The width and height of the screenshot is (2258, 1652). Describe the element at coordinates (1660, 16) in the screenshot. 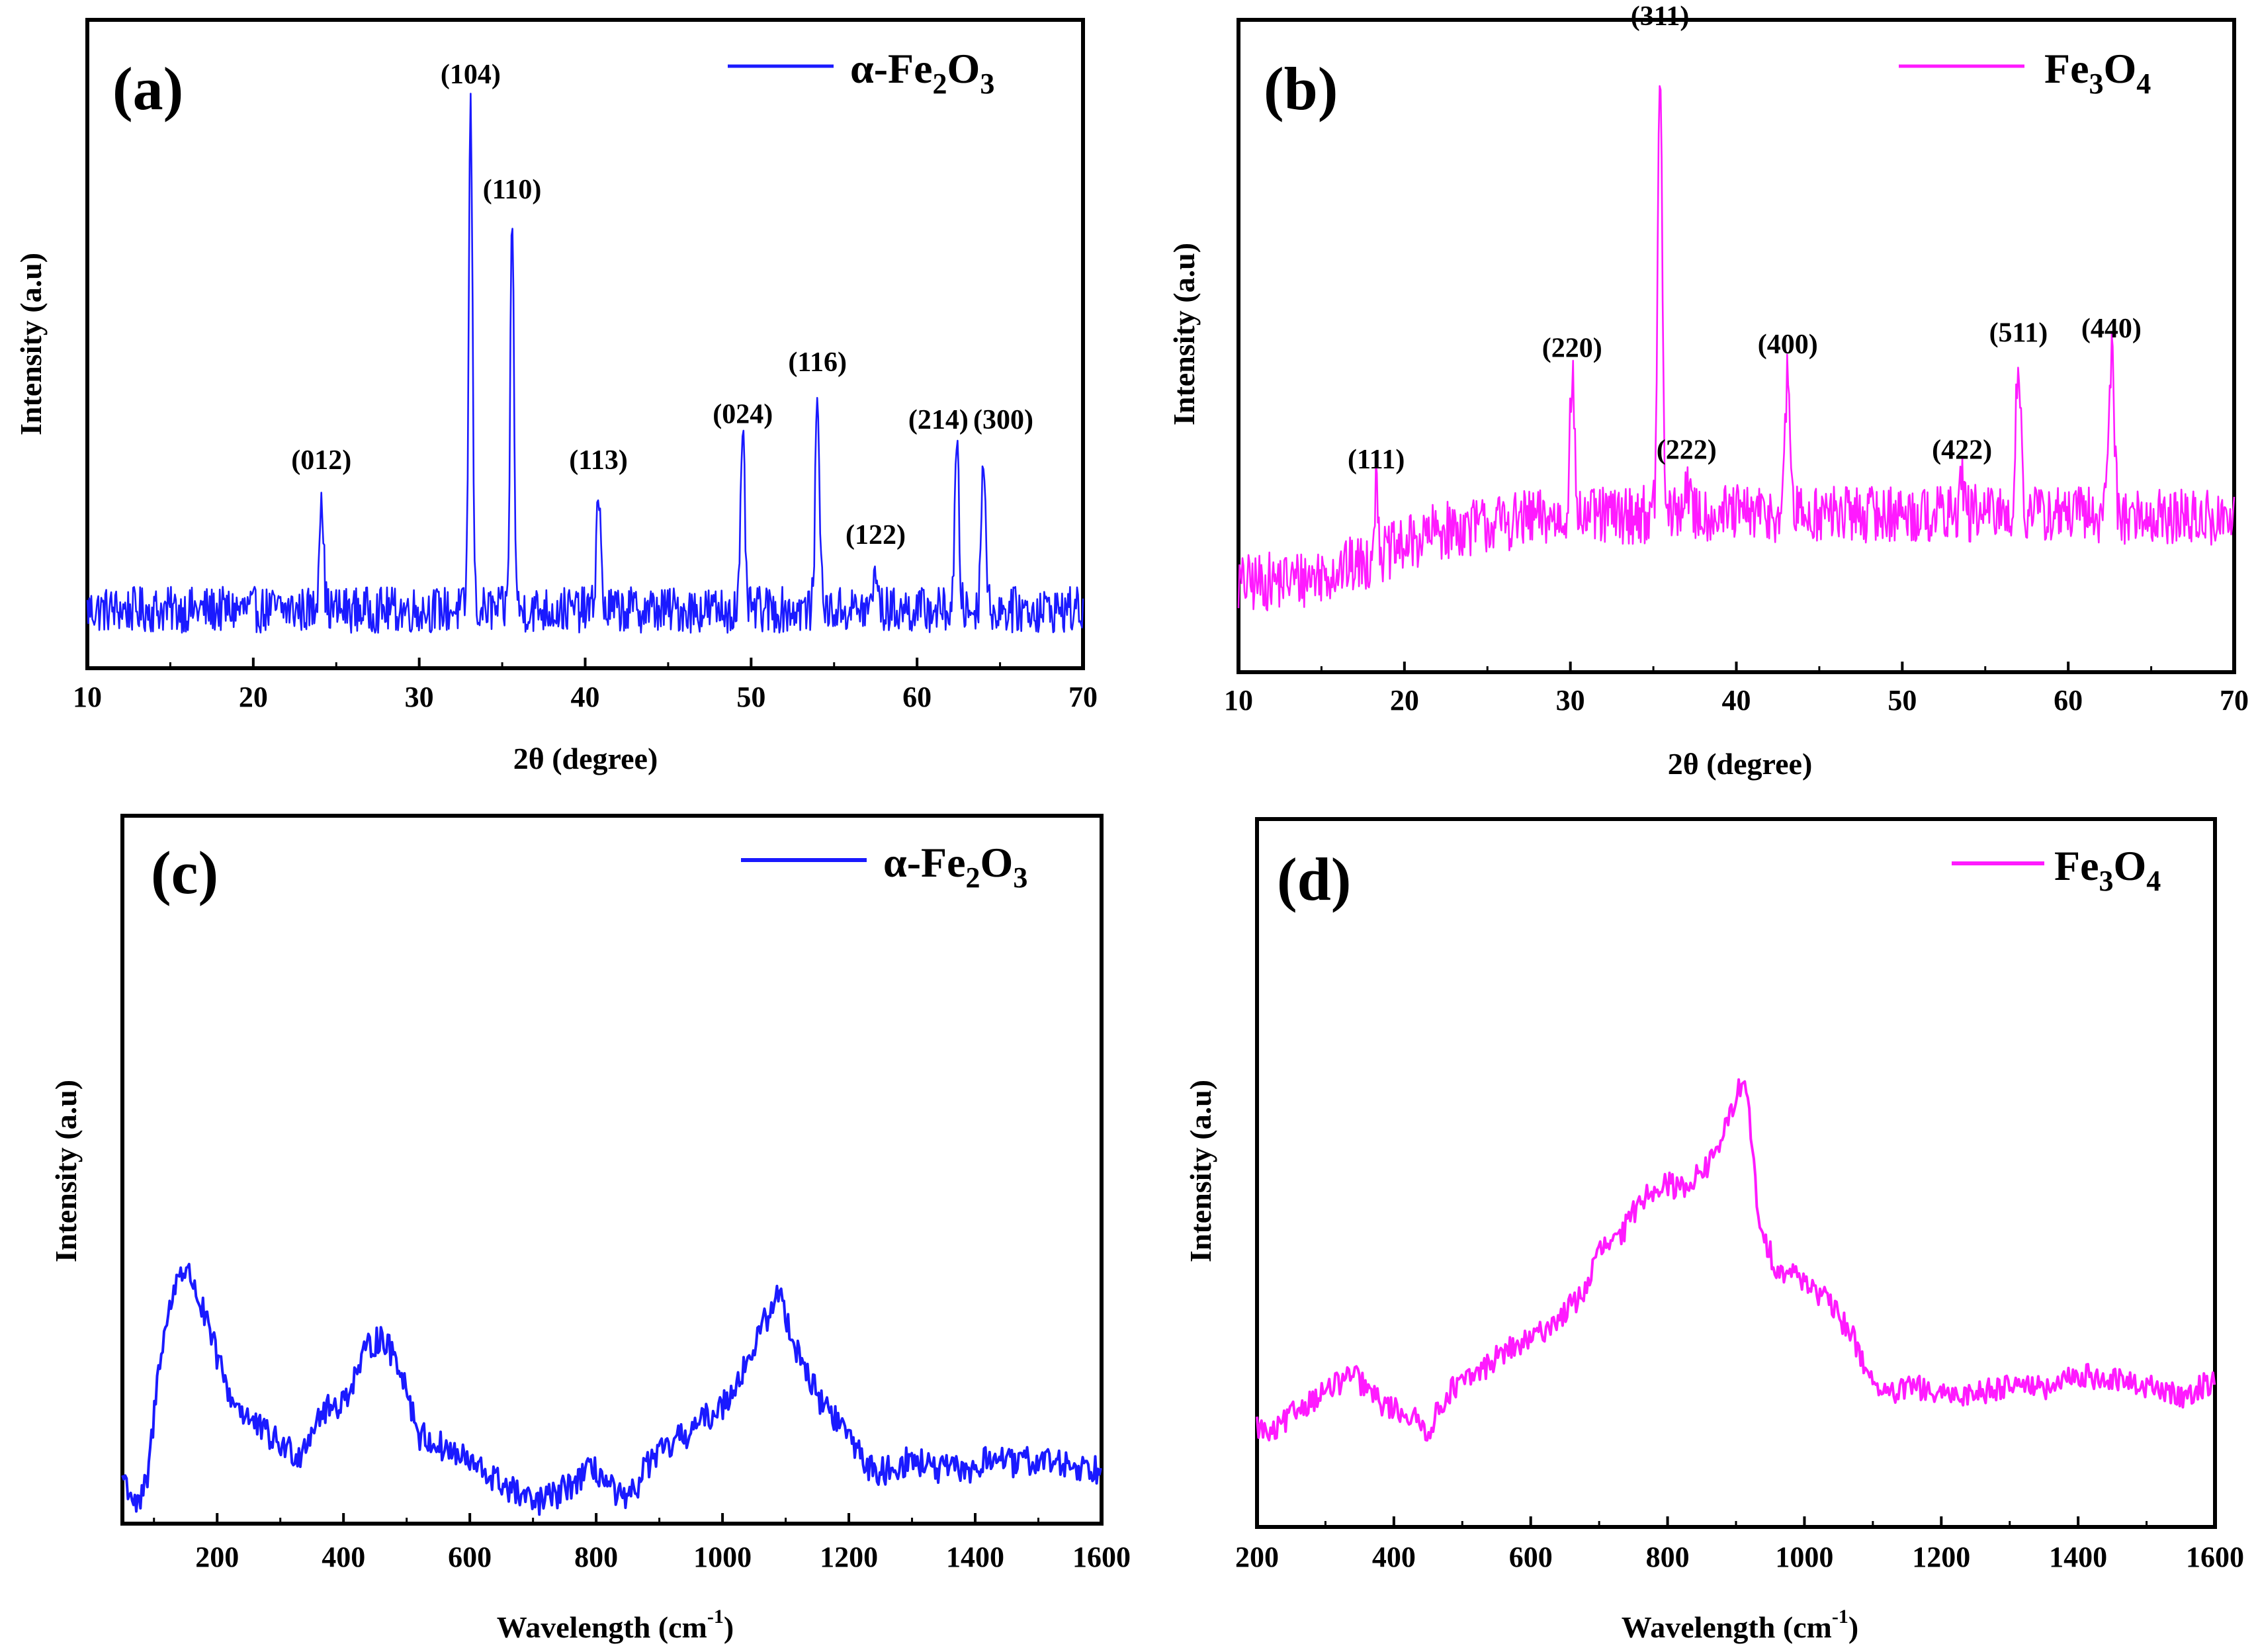

I see `peak-label: (311)` at that location.